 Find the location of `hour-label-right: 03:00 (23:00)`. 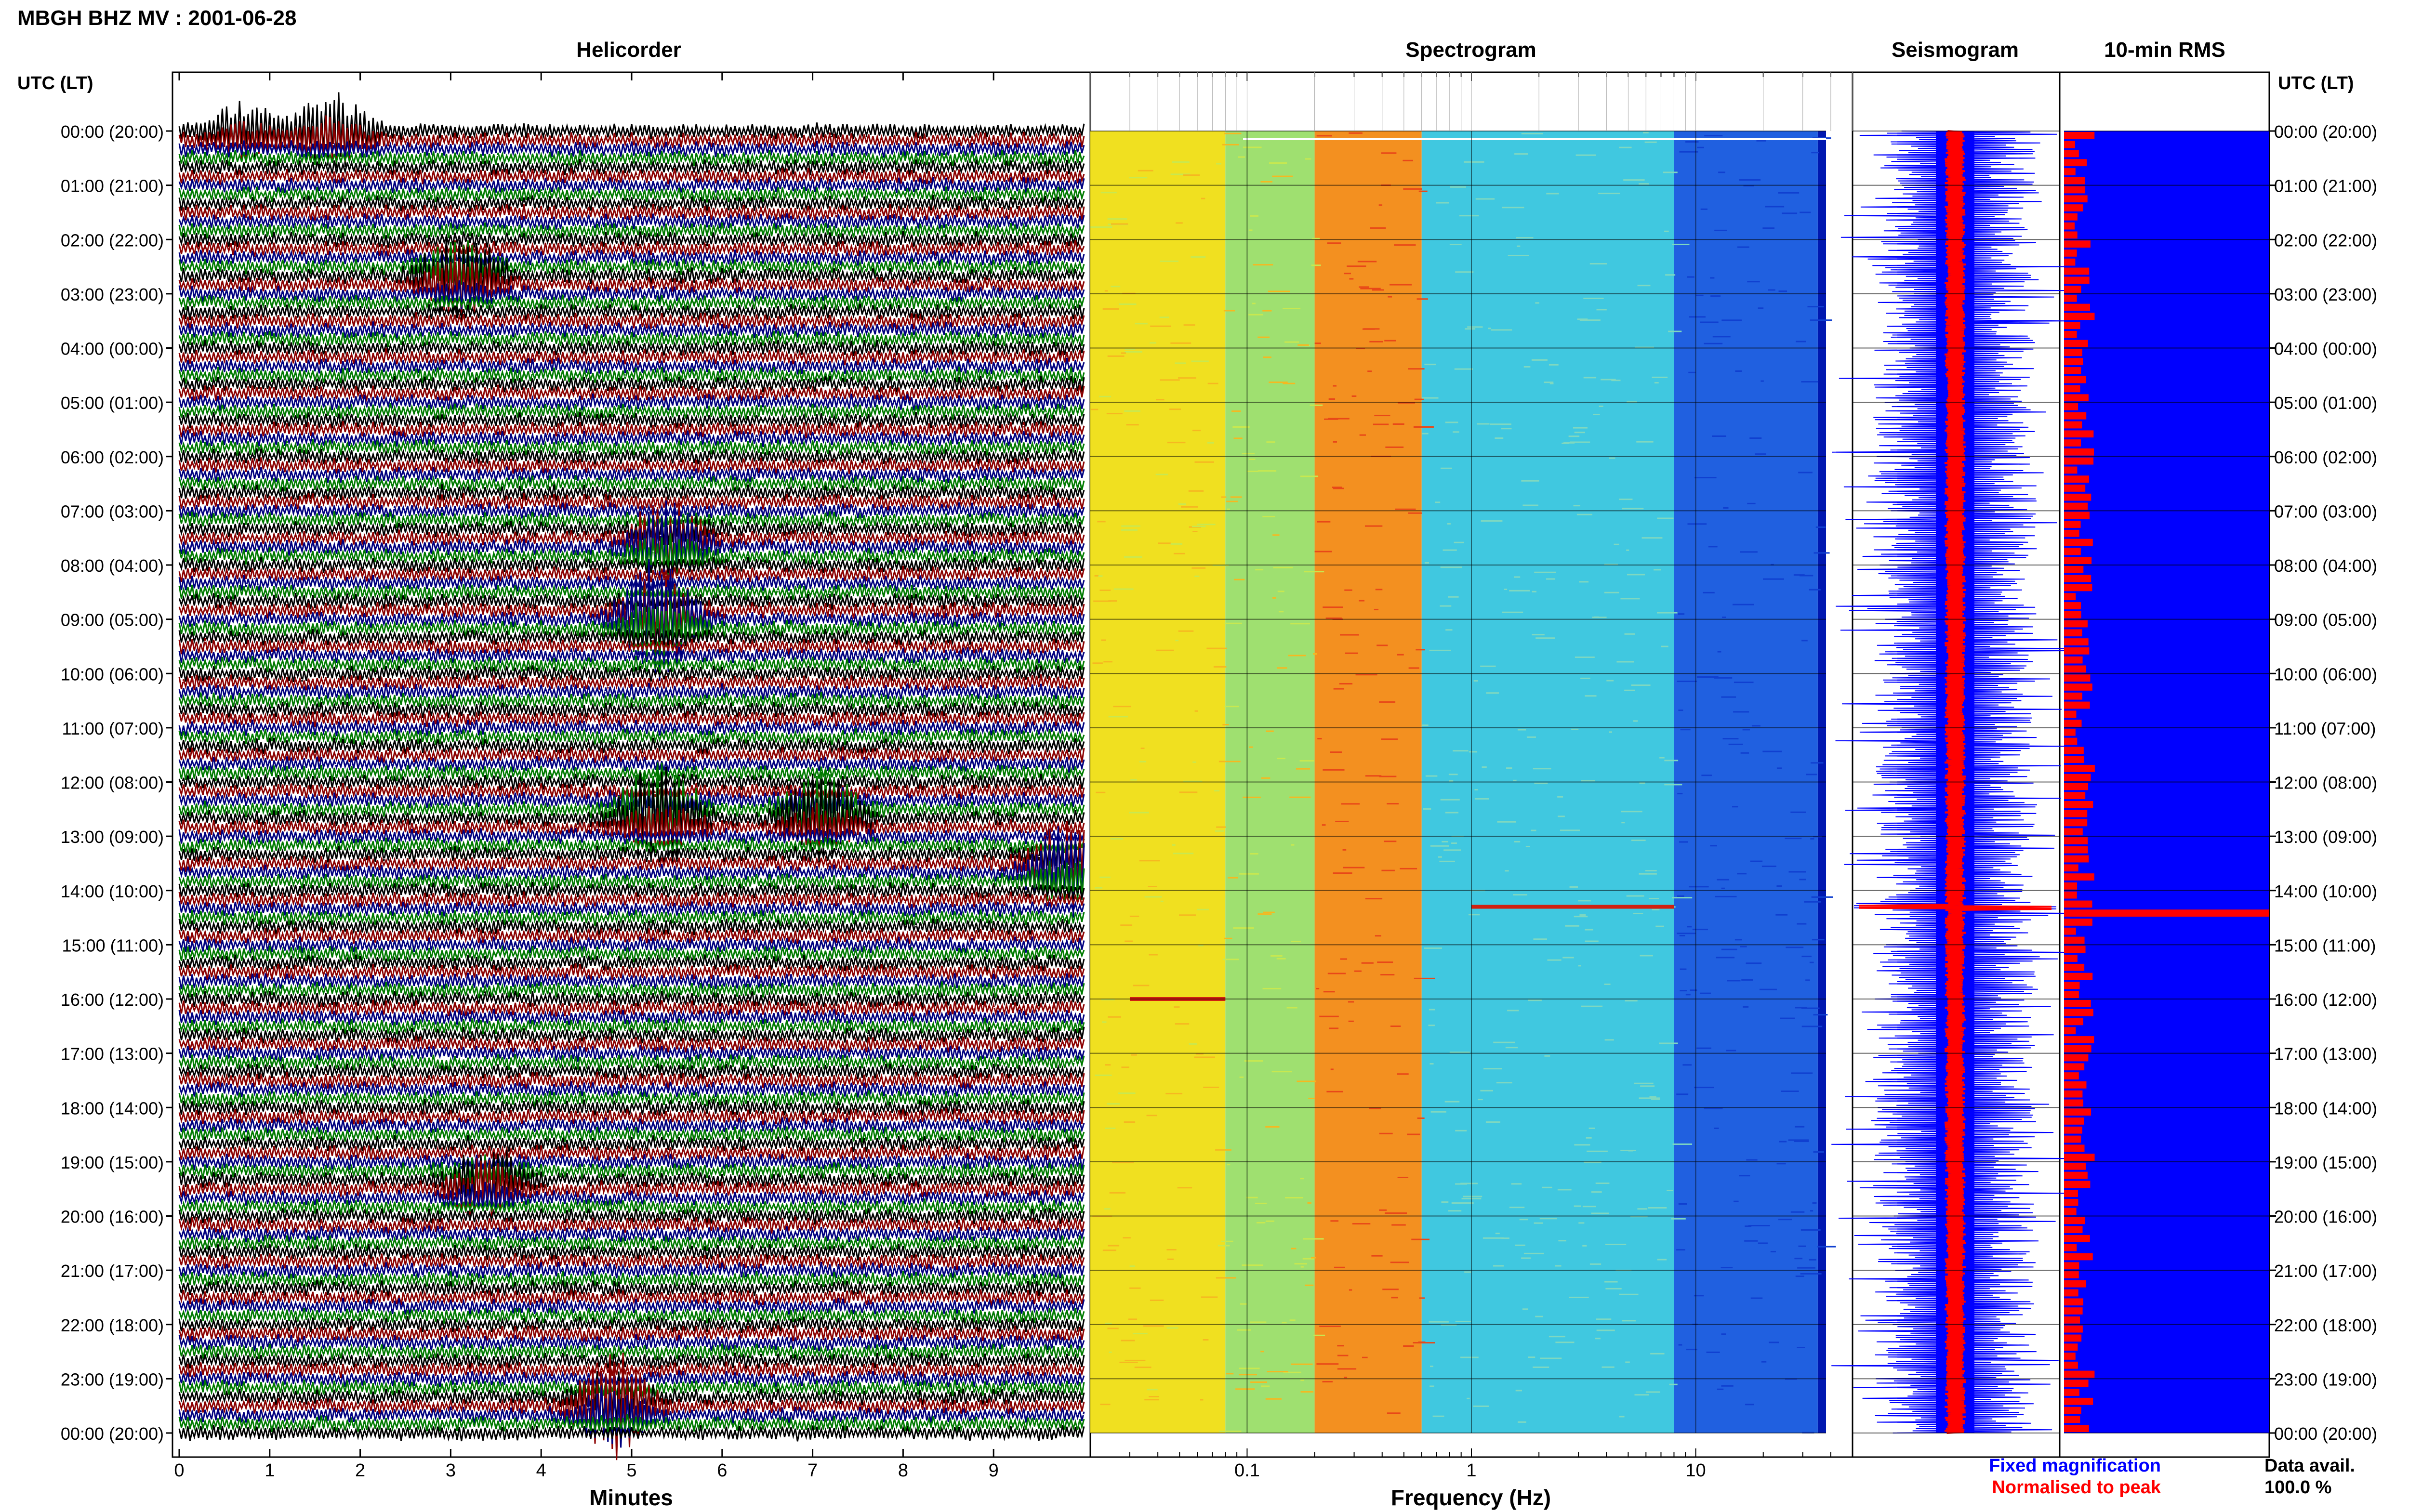

hour-label-right: 03:00 (23:00) is located at coordinates (2325, 294).